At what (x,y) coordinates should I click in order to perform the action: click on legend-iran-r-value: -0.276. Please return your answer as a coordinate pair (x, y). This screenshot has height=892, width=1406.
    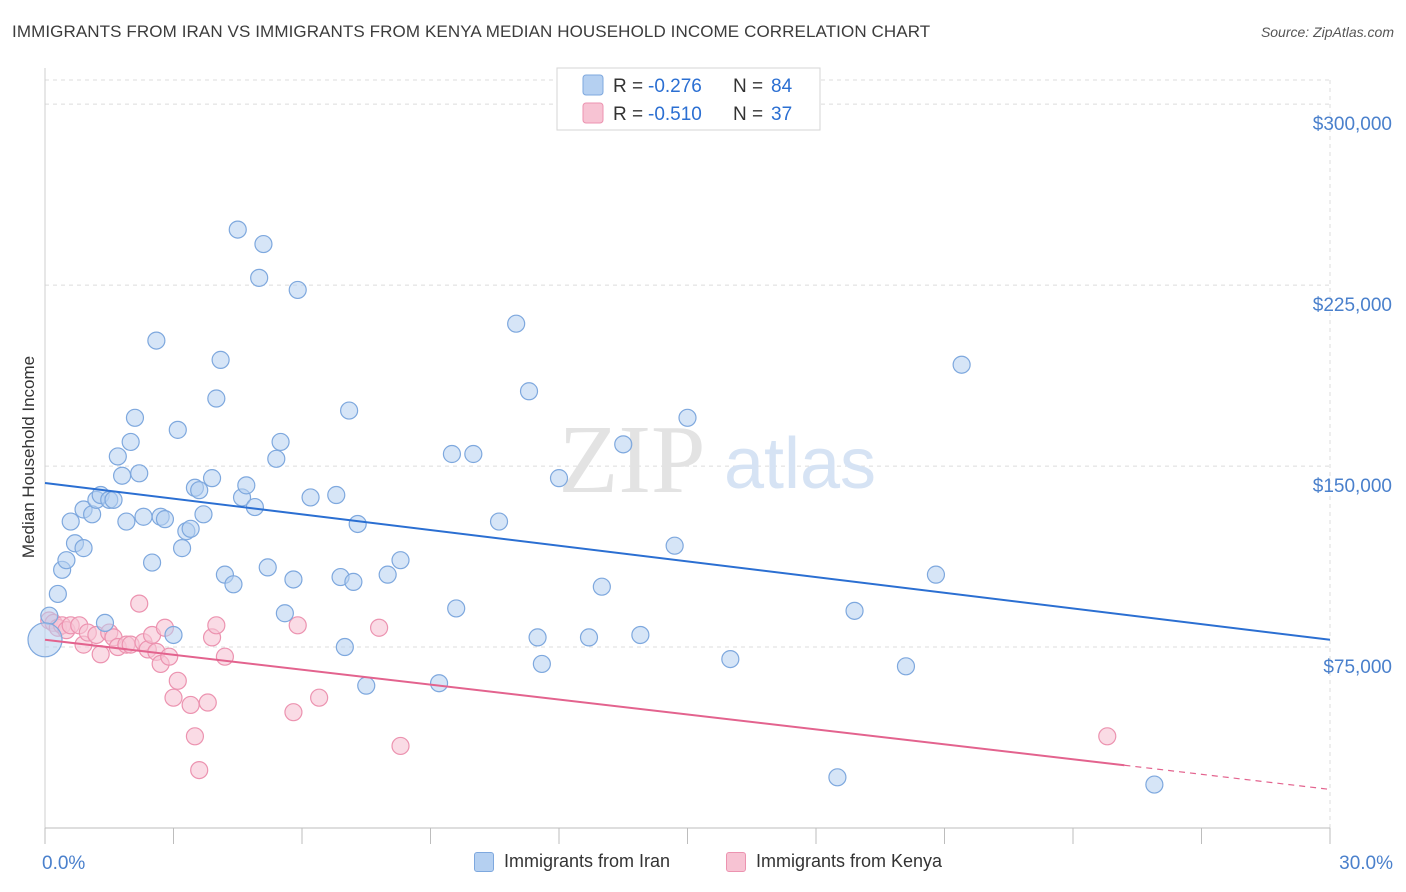
    Looking at the image, I should click on (675, 86).